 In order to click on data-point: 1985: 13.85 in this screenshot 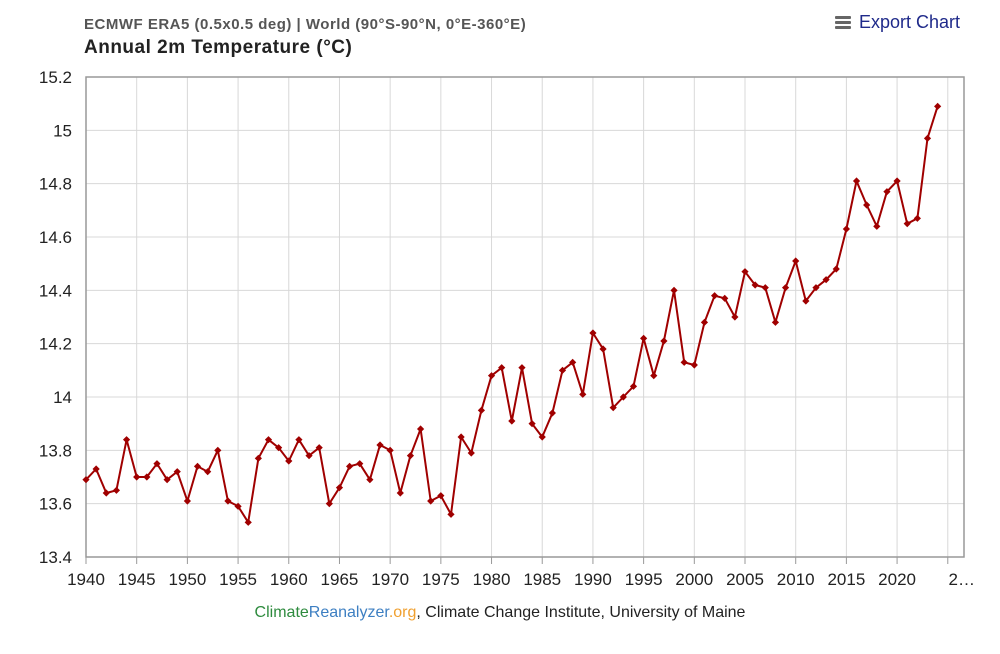, I will do `click(542, 437)`.